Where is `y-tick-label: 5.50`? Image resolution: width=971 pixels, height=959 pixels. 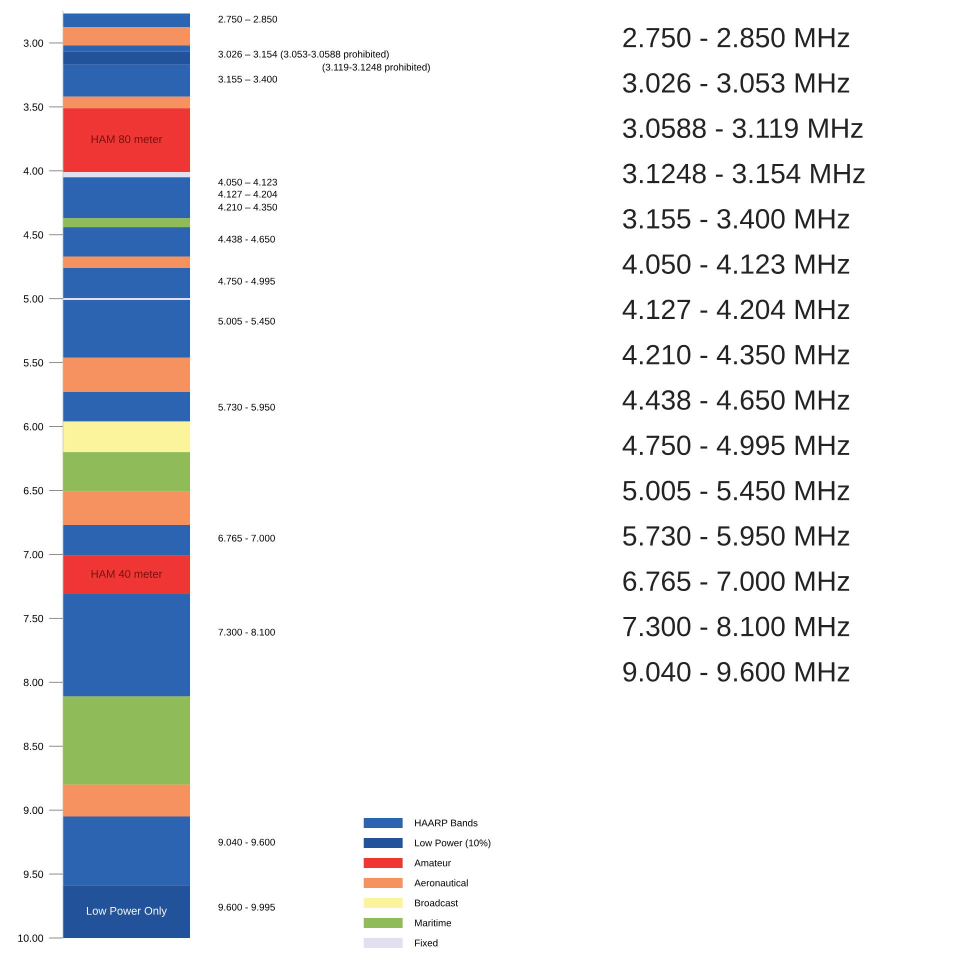
y-tick-label: 5.50 is located at coordinates (34, 362).